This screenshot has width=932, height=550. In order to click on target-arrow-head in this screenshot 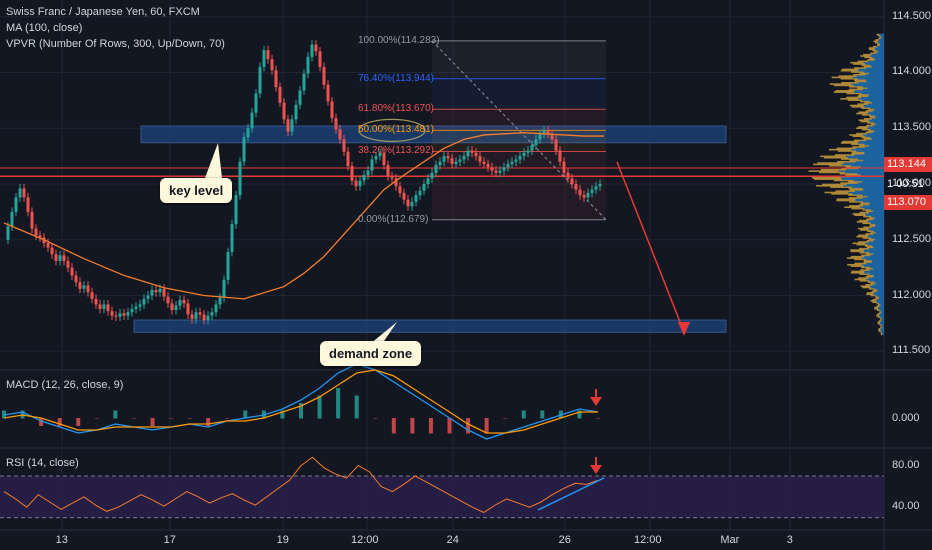, I will do `click(684, 329)`.